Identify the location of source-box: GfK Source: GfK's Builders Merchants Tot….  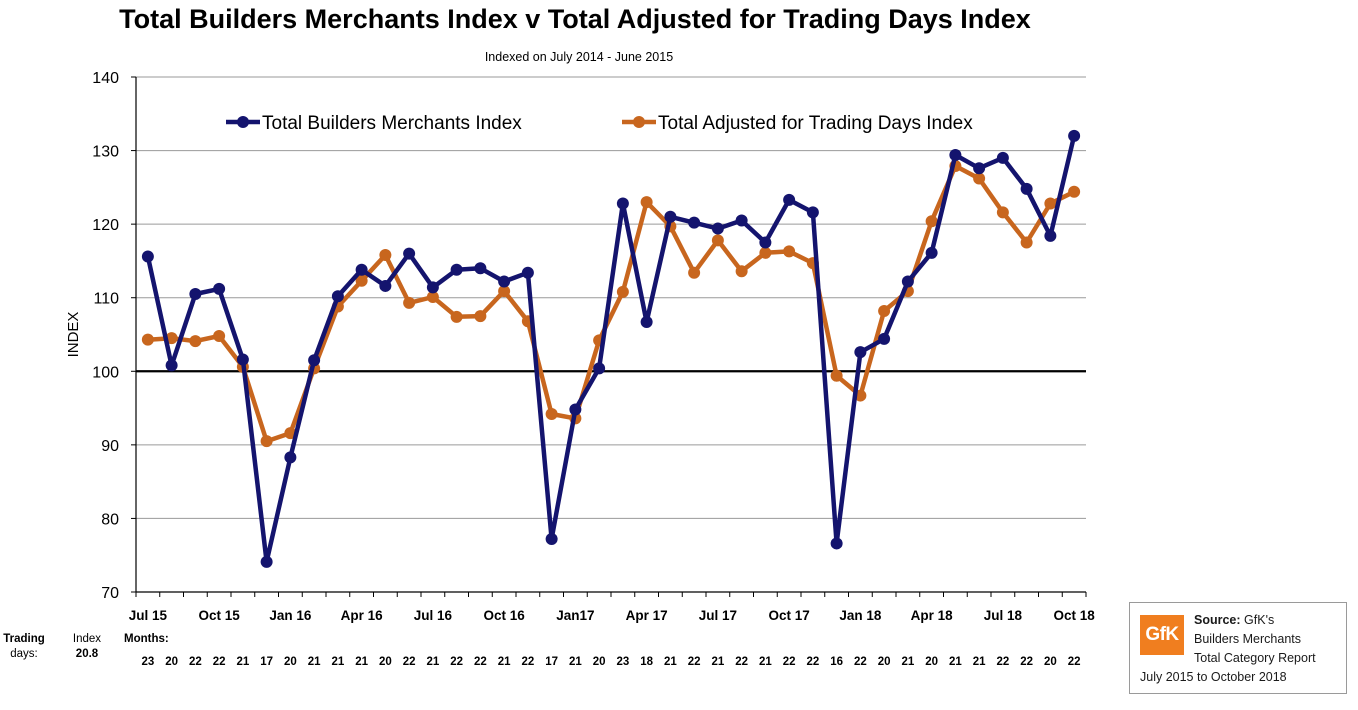
(1238, 648).